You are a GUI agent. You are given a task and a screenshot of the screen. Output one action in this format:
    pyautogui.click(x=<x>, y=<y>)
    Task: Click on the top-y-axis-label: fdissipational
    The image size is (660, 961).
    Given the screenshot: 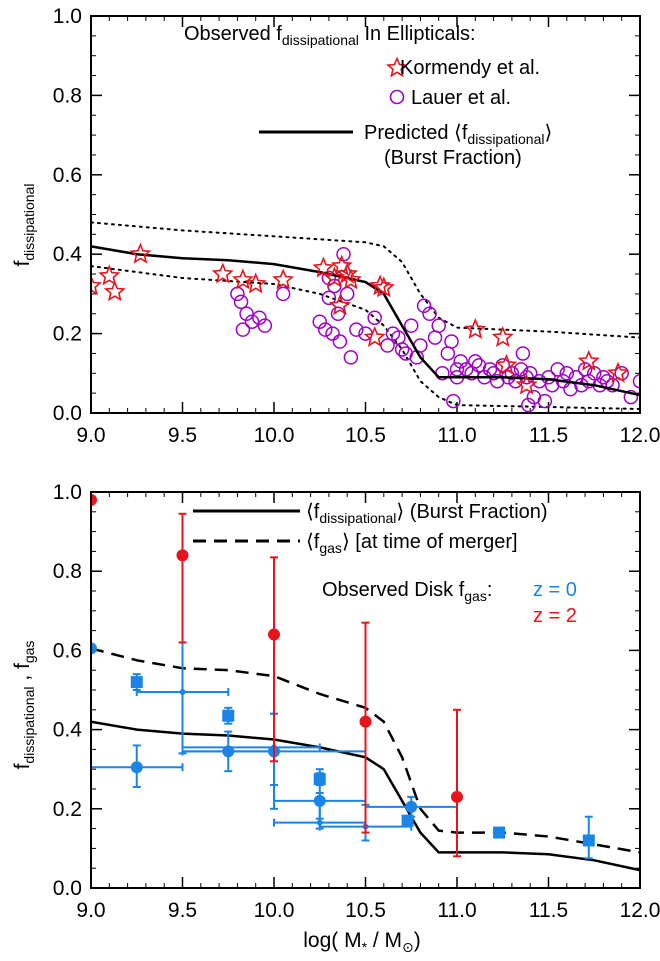 What is the action you would take?
    pyautogui.click(x=24, y=225)
    